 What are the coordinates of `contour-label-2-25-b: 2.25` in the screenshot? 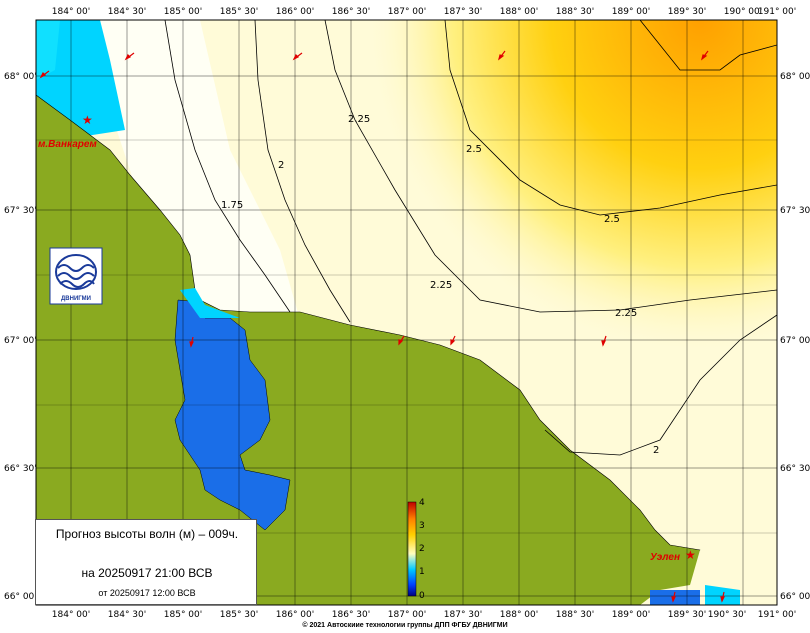 It's located at (441, 285).